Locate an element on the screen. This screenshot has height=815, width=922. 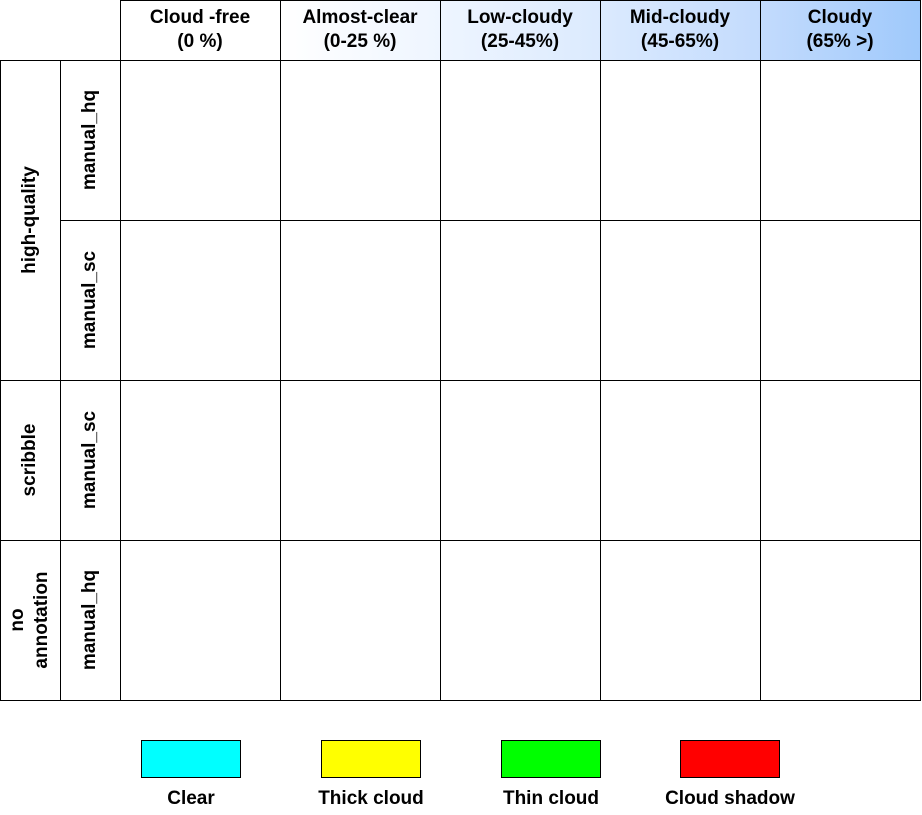
column-header-range: (65% >) is located at coordinates (840, 41).